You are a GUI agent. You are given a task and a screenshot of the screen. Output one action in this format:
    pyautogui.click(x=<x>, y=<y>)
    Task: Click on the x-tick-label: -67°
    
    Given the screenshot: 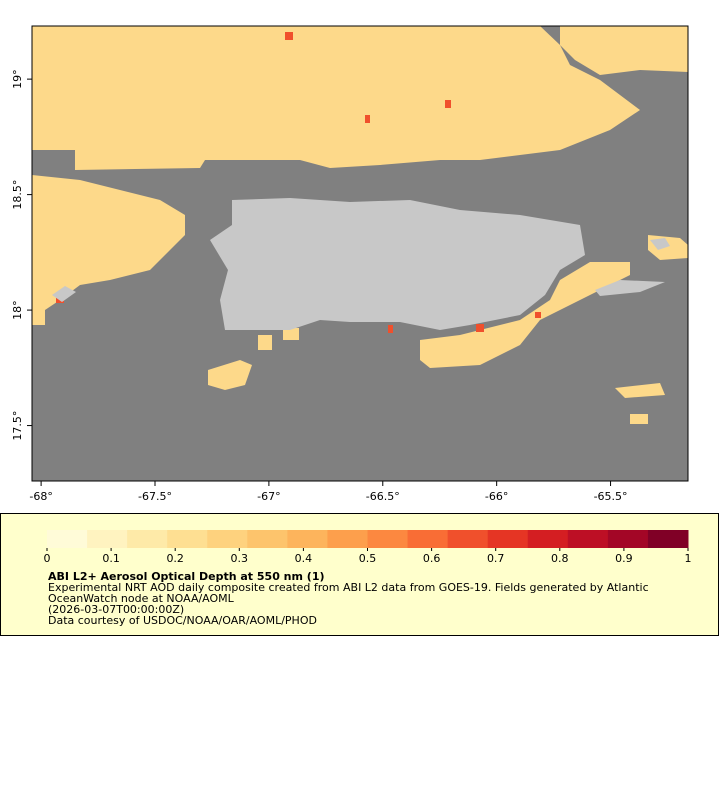 What is the action you would take?
    pyautogui.click(x=268, y=496)
    